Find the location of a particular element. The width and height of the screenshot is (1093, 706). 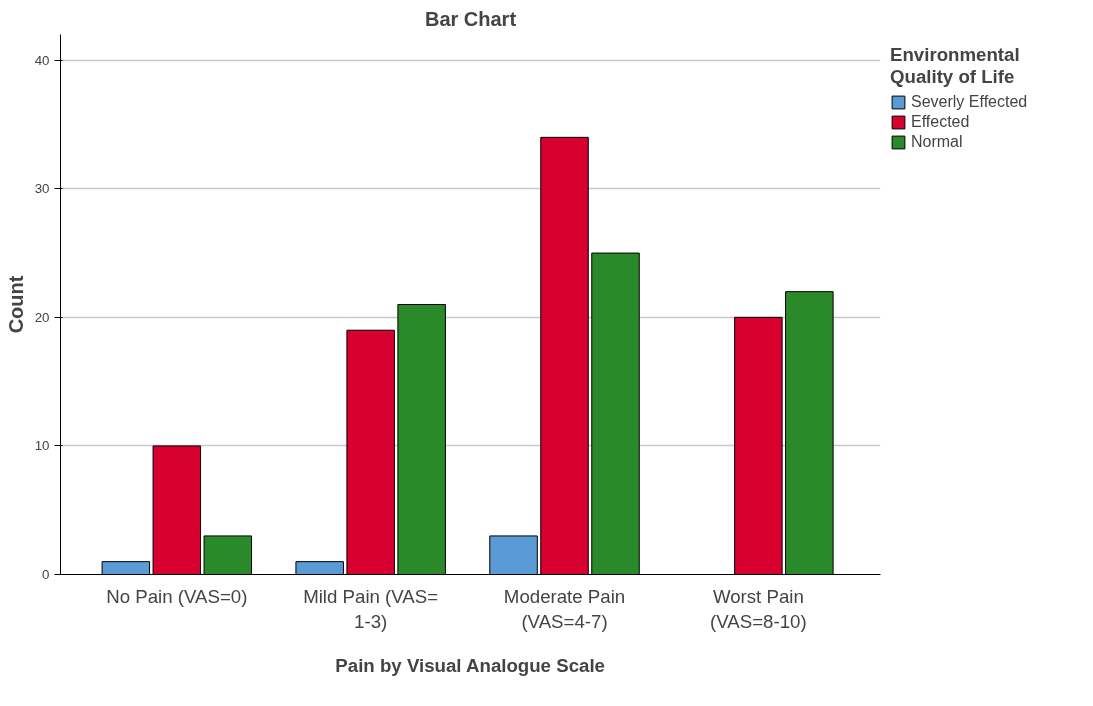

x-axis-title: Pain by Visual Analogue Scale is located at coordinates (470, 665).